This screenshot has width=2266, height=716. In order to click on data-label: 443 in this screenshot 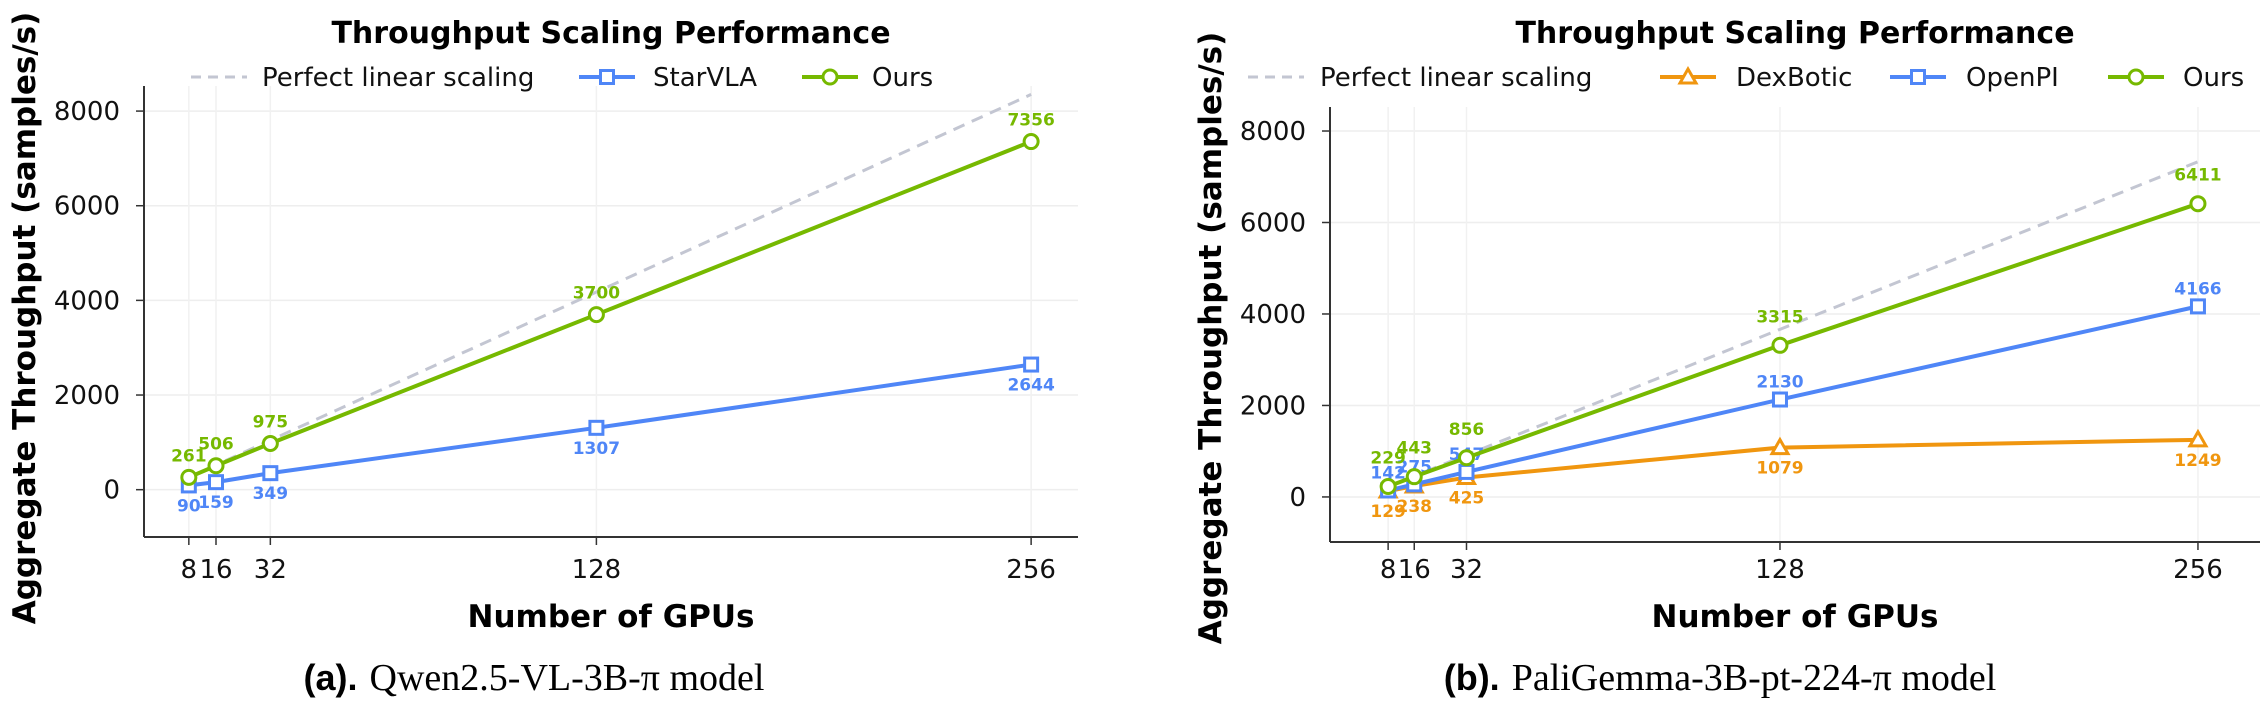, I will do `click(1414, 449)`.